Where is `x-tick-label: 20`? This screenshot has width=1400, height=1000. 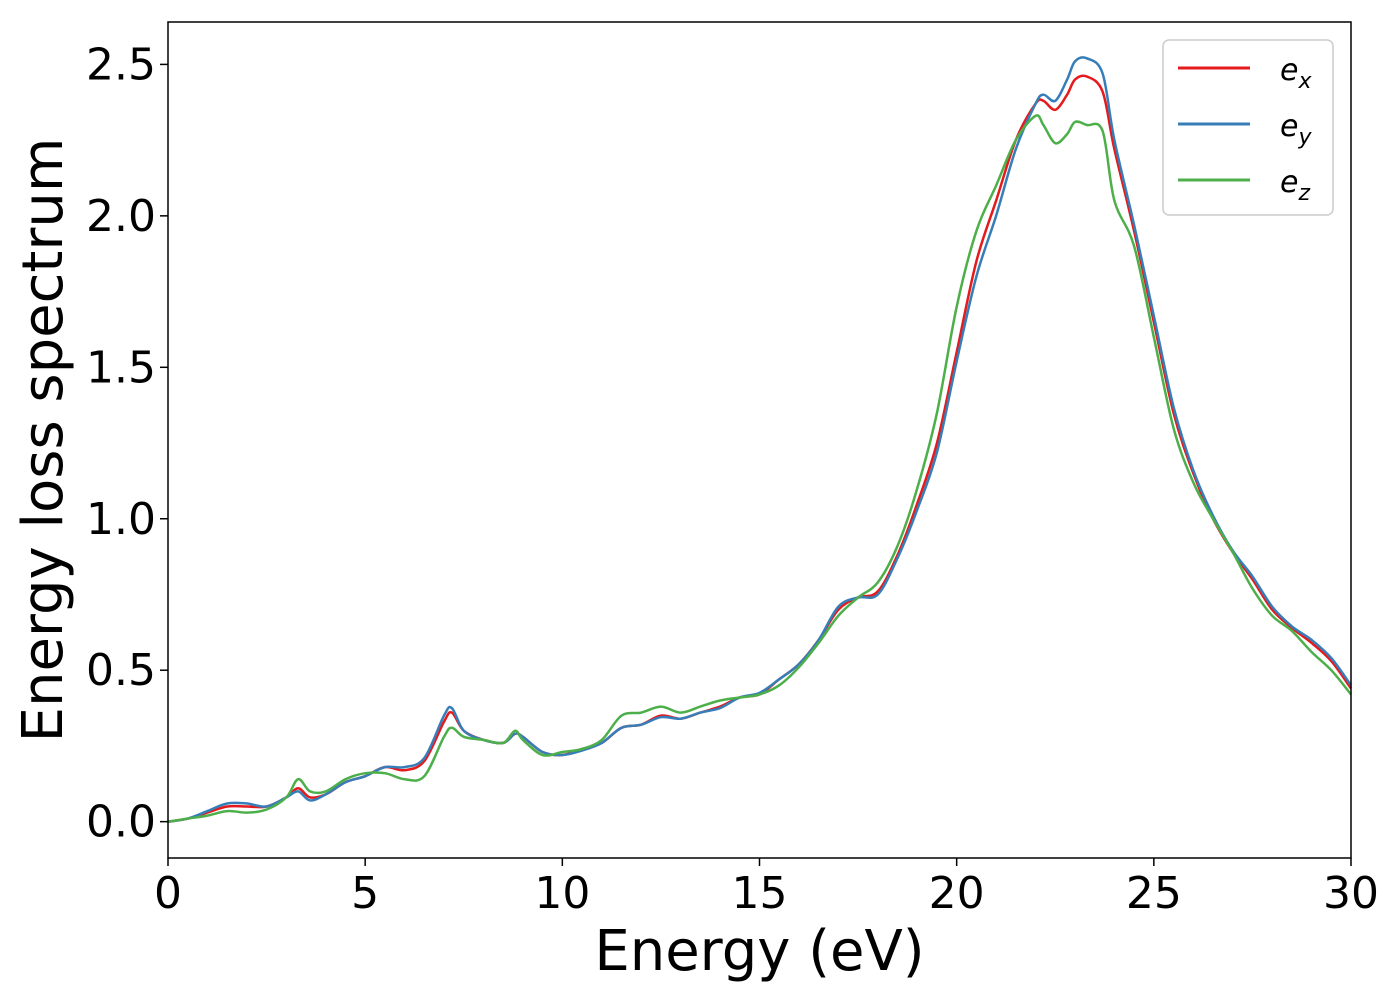
x-tick-label: 20 is located at coordinates (957, 893).